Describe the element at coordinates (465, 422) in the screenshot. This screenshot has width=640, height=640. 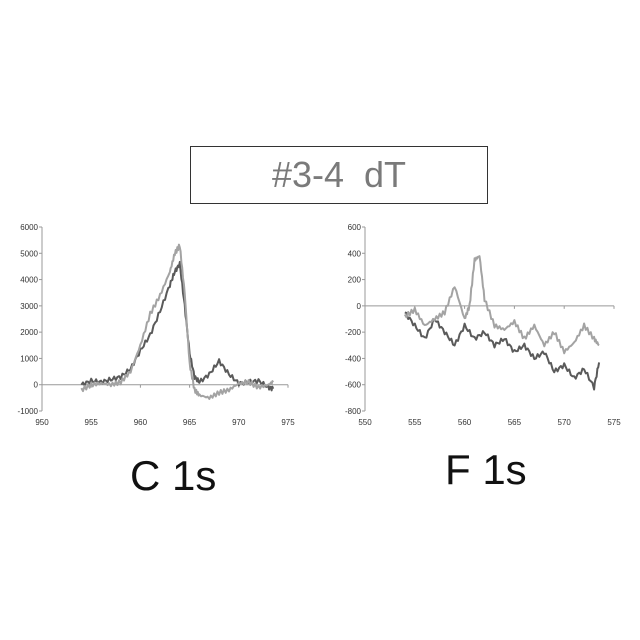
I see `f1s-x-tick-label: 560` at that location.